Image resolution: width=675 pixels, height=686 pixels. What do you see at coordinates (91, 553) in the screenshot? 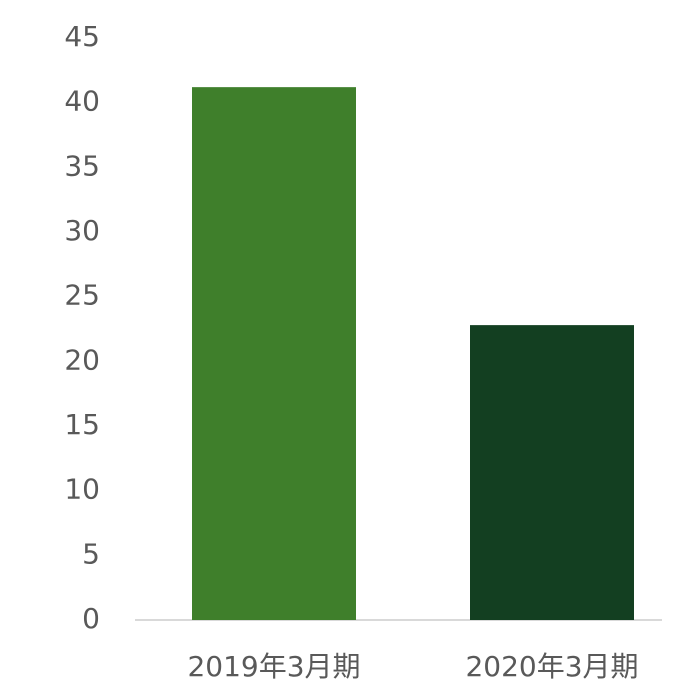
I see `y-tick-label: 5` at bounding box center [91, 553].